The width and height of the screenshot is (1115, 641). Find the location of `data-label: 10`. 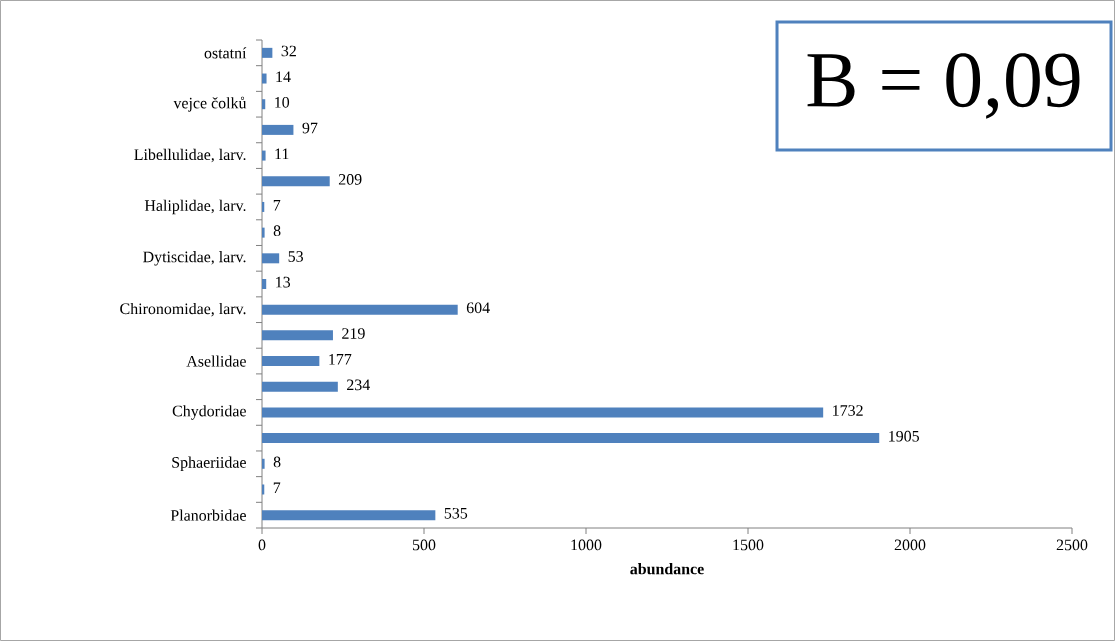

data-label: 10 is located at coordinates (282, 102).